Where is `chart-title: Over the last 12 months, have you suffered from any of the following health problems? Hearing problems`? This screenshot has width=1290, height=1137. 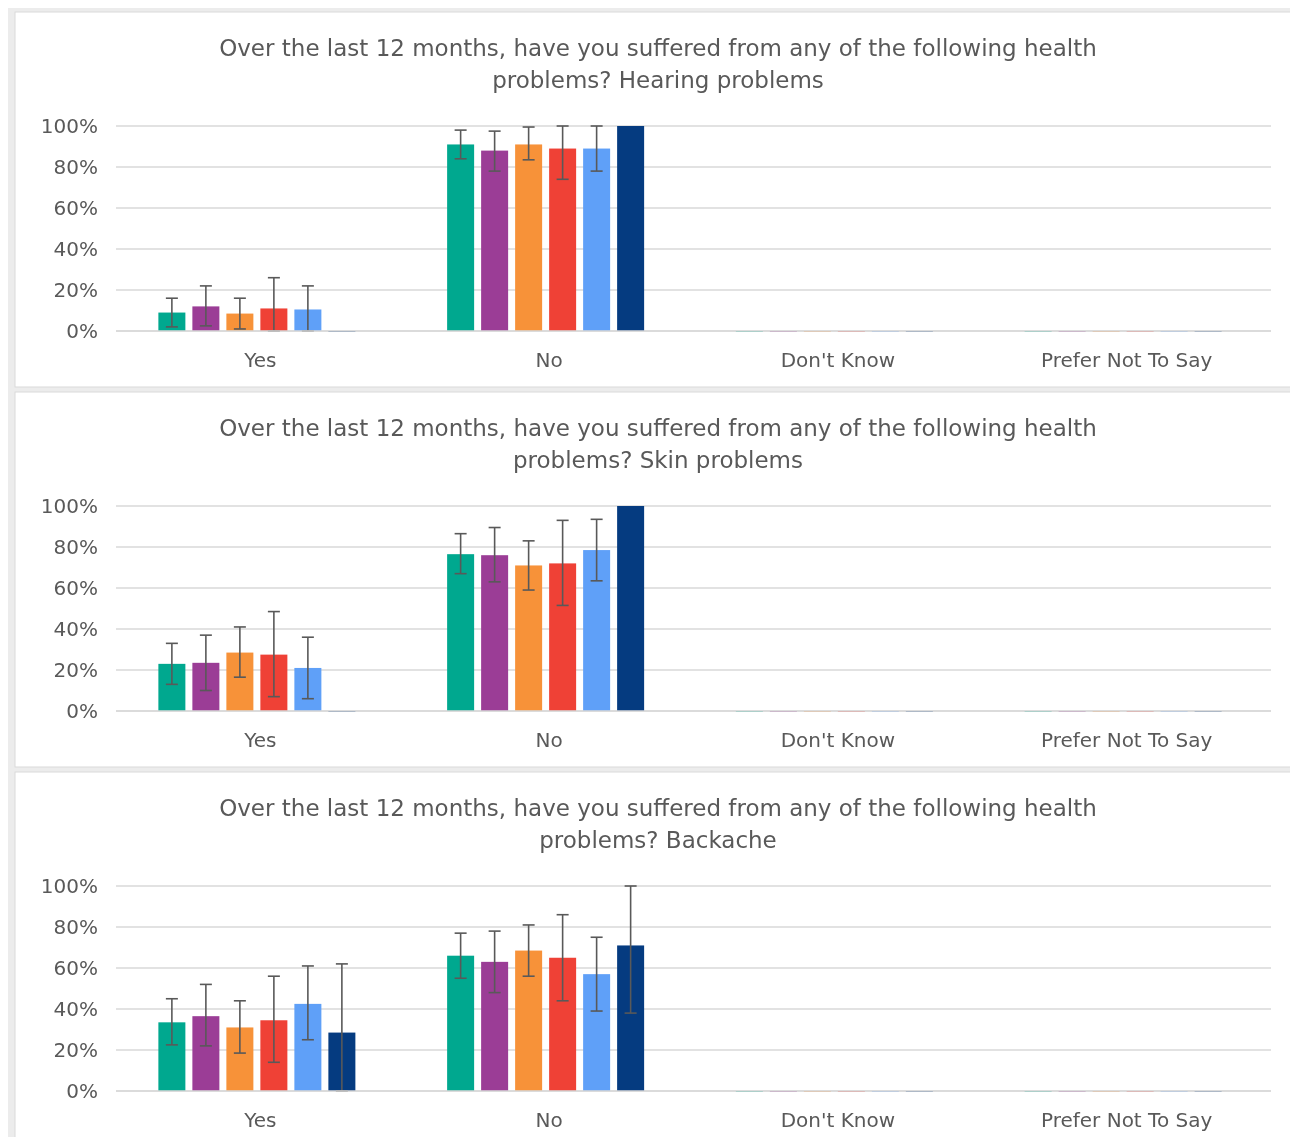 chart-title: Over the last 12 months, have you suffered from any of the following health problems? Hearing problems is located at coordinates (658, 64).